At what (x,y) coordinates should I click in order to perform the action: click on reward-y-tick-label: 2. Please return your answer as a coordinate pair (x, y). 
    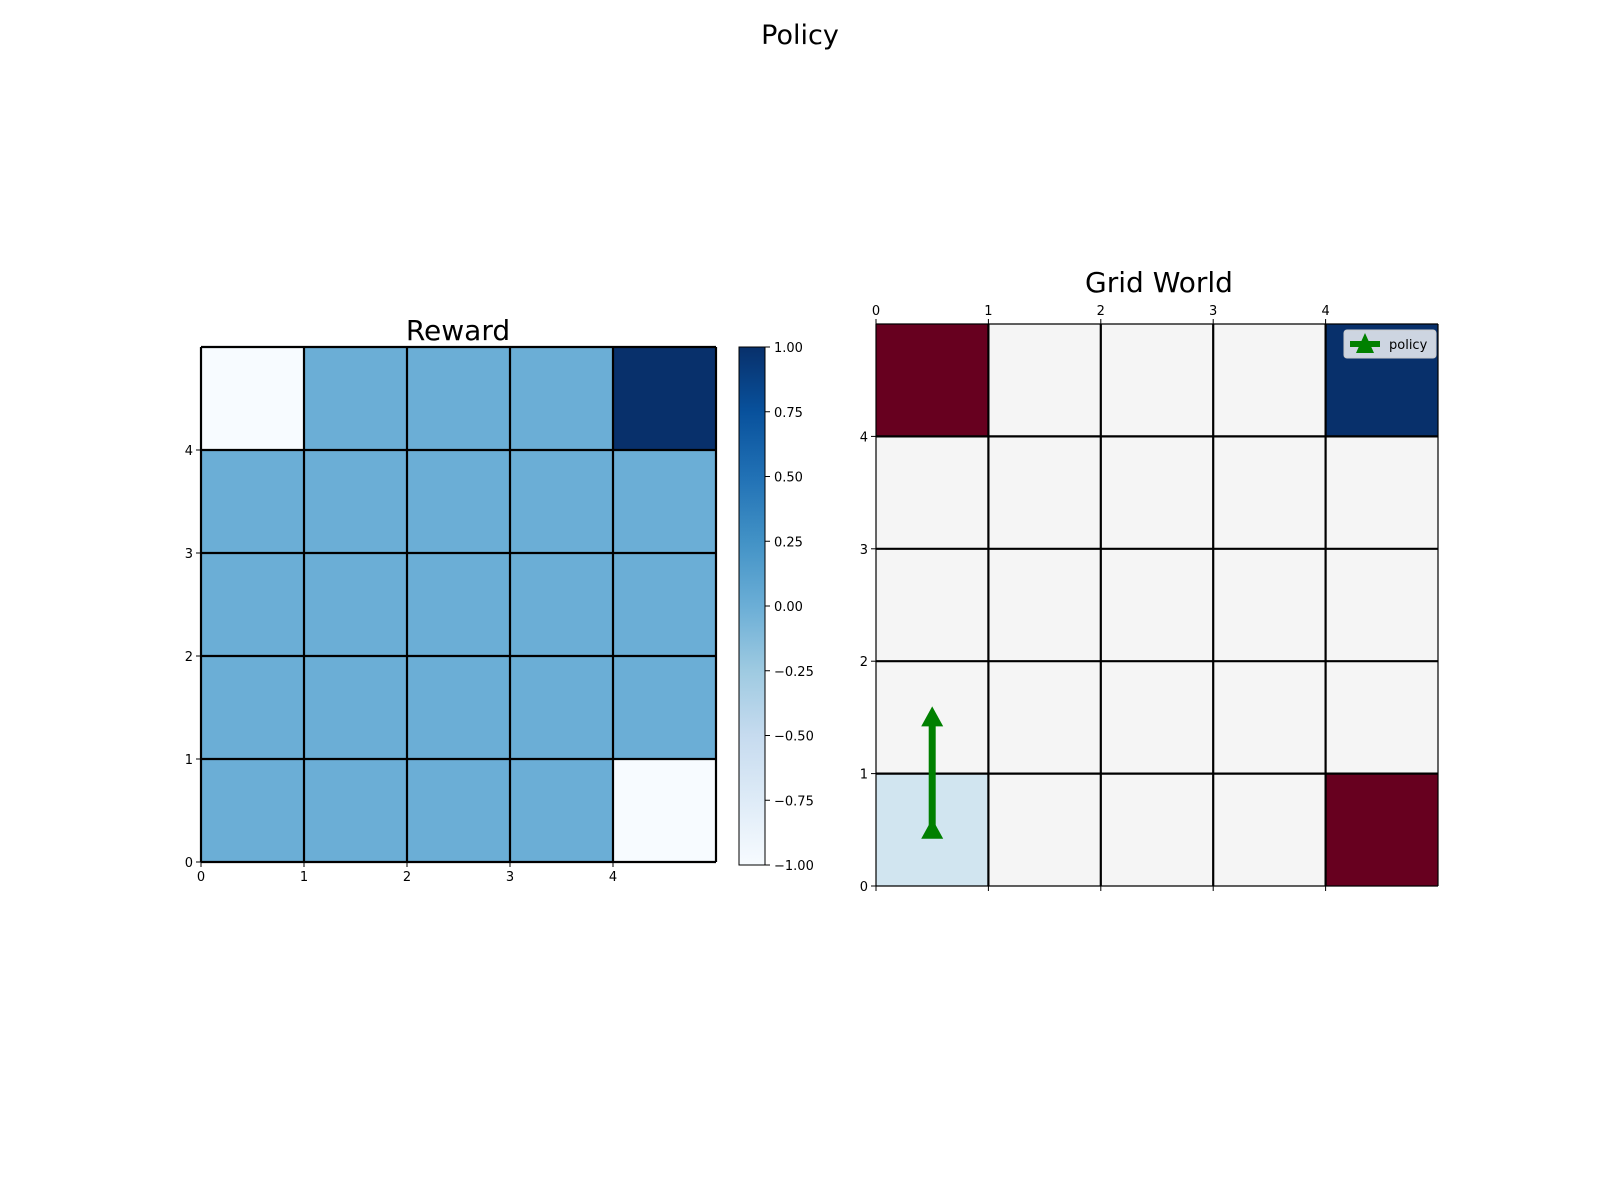
    Looking at the image, I should click on (189, 657).